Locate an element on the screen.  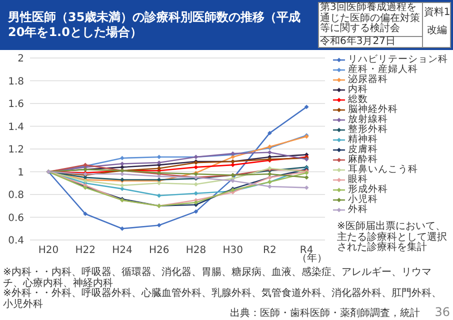
x-tick-label: R2 is located at coordinates (269, 250).